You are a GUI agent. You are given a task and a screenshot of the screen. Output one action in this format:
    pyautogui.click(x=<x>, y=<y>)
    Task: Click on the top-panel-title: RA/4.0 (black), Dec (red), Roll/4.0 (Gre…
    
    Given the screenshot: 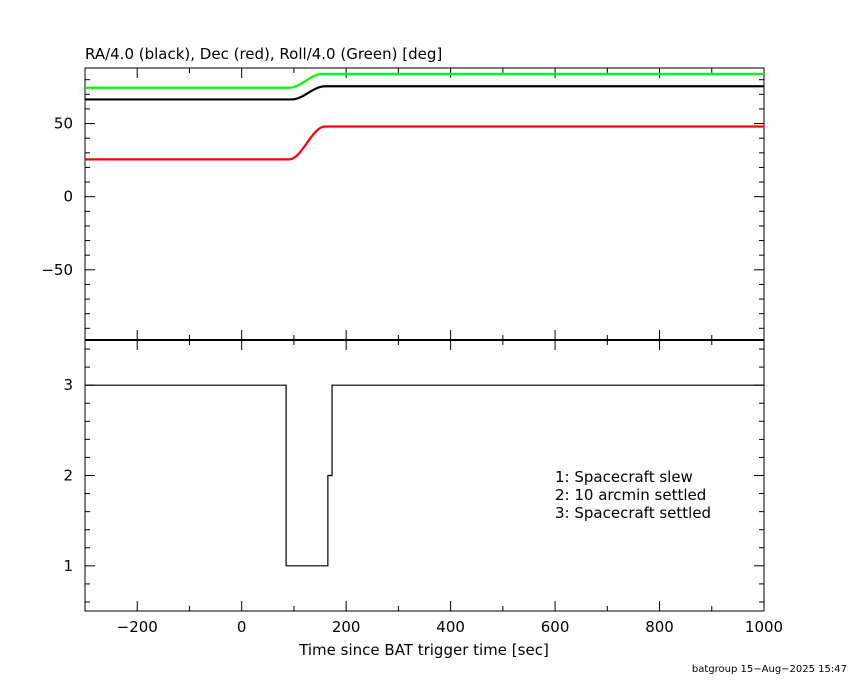 What is the action you would take?
    pyautogui.click(x=263, y=54)
    